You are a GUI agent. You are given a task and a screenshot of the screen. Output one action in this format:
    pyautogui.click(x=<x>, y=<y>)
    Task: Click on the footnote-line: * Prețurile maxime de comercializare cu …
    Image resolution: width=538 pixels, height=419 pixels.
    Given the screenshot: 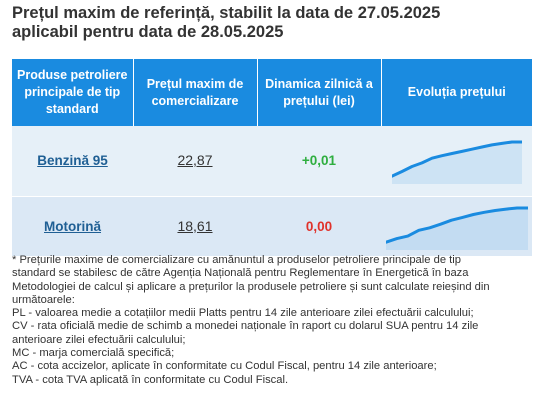 What is the action you would take?
    pyautogui.click(x=236, y=260)
    